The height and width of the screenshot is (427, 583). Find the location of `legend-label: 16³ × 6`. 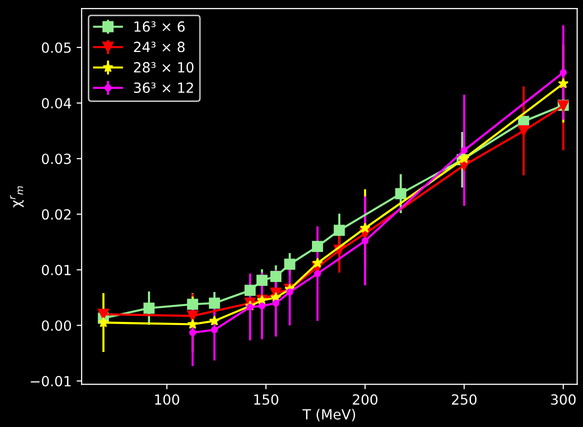

legend-label: 16³ × 6 is located at coordinates (159, 26).